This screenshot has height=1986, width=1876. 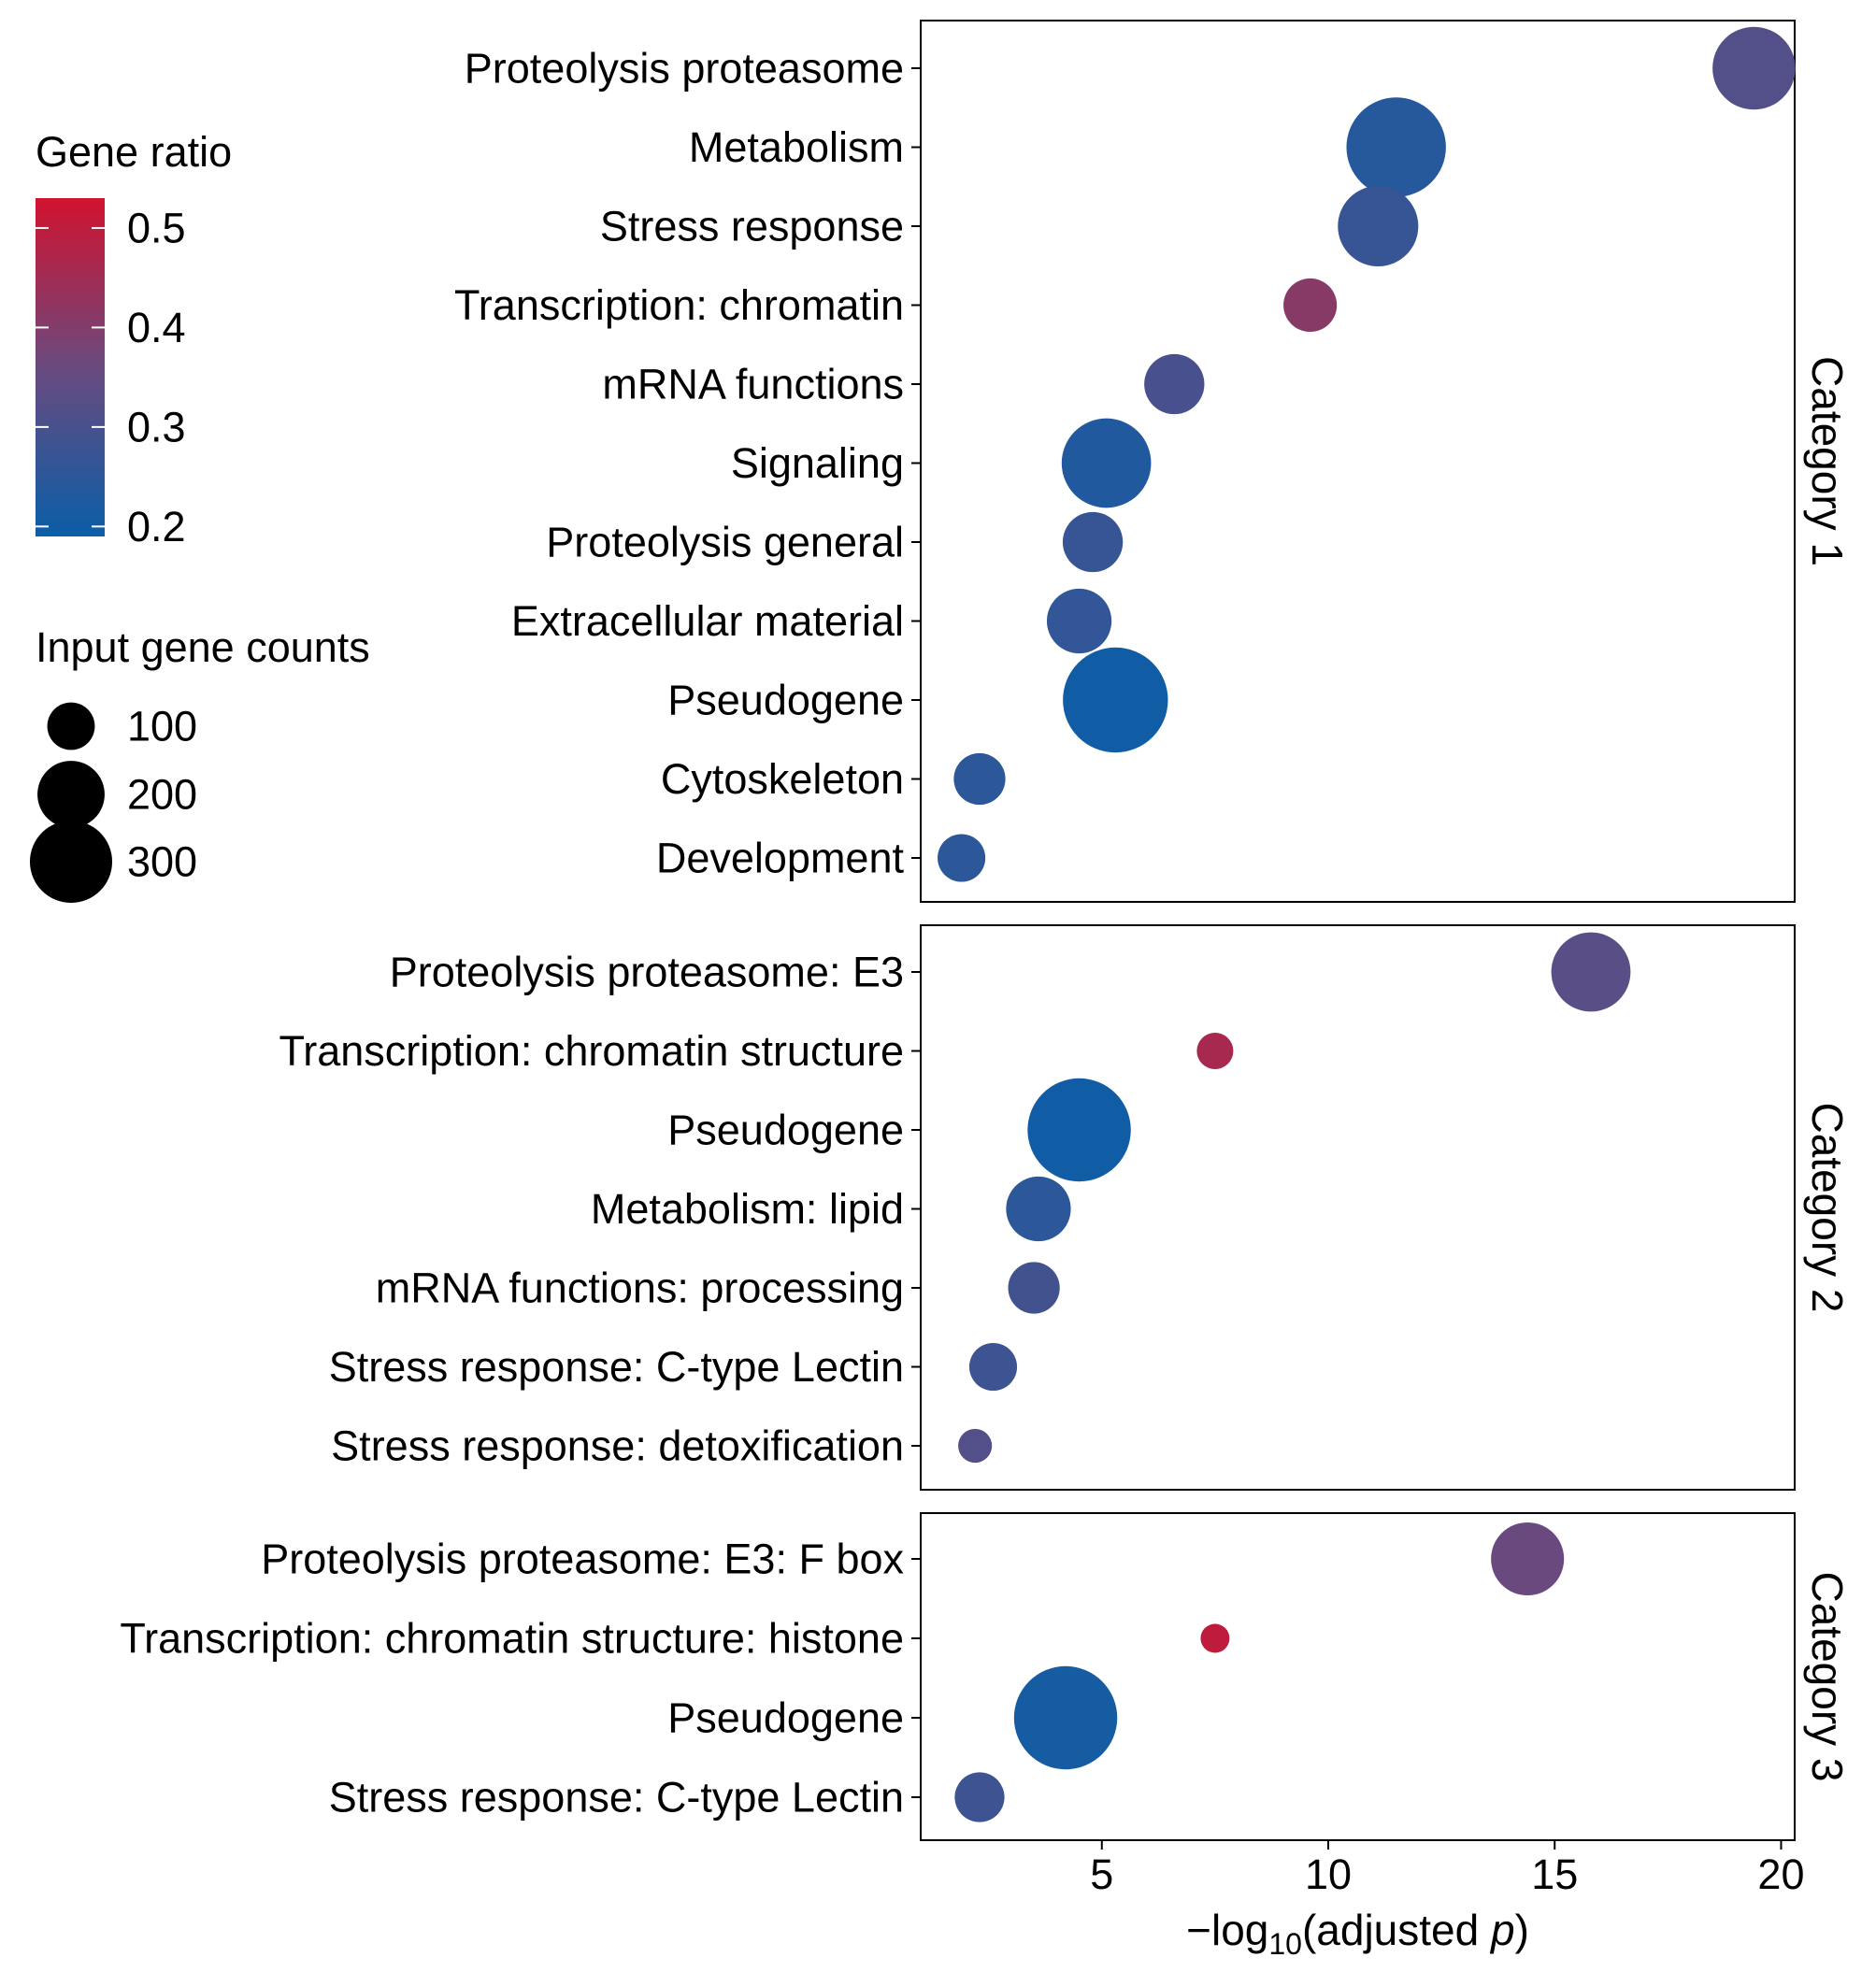 What do you see at coordinates (796, 147) in the screenshot?
I see `y-tick-label: Metabolism` at bounding box center [796, 147].